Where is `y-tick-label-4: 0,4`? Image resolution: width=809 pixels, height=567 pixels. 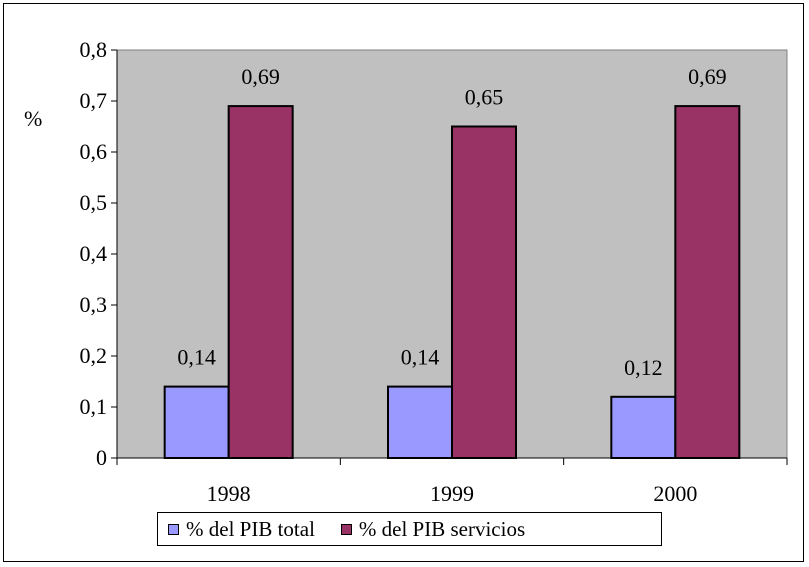
y-tick-label-4: 0,4 is located at coordinates (94, 253).